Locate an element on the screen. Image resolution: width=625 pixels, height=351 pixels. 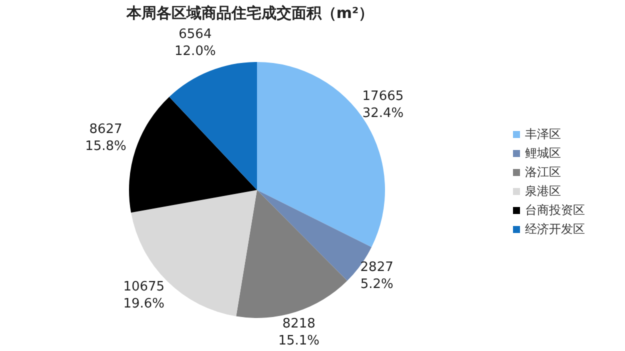
legend-label: 台商投资区 is located at coordinates (555, 210).